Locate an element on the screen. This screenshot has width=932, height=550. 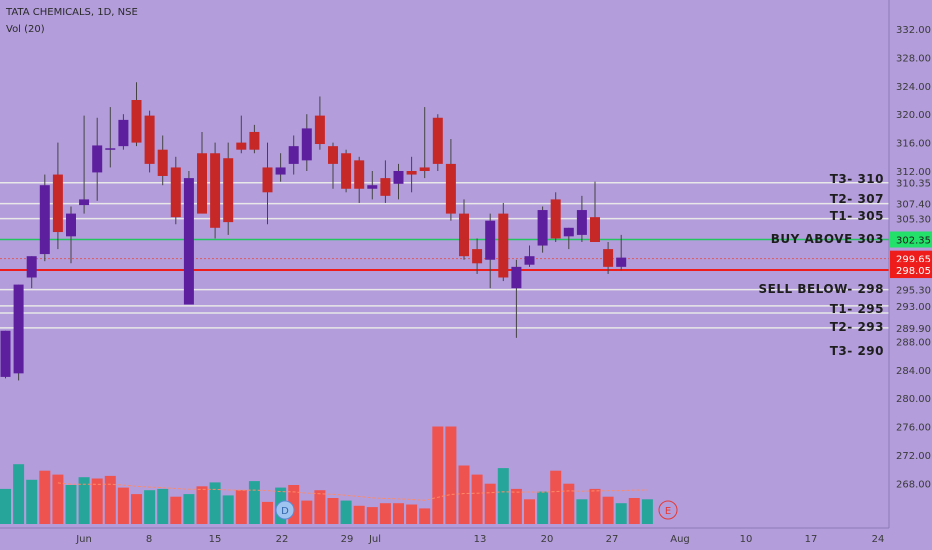
x-tick-label: 24 is located at coordinates (878, 539).